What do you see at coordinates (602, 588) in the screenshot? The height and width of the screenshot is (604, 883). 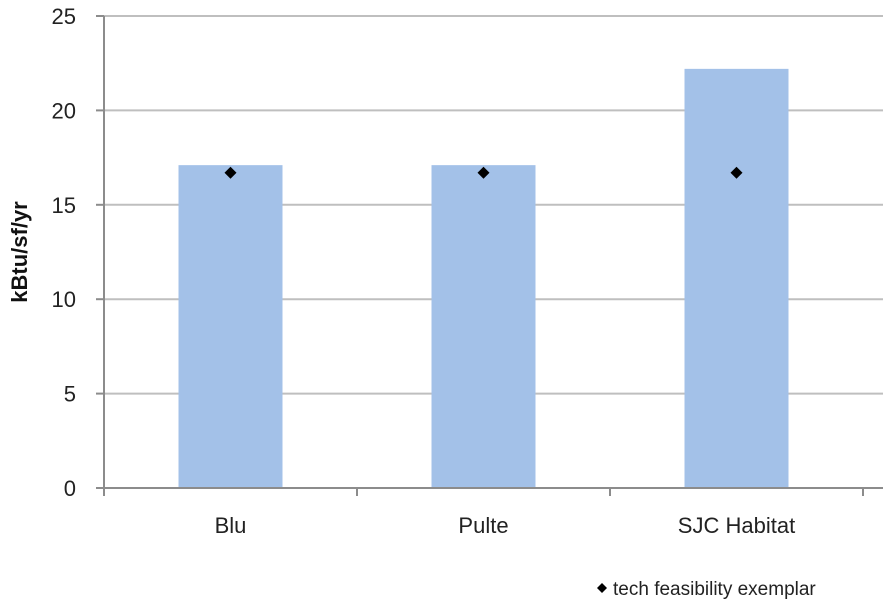 I see `legend-diamond-marker` at bounding box center [602, 588].